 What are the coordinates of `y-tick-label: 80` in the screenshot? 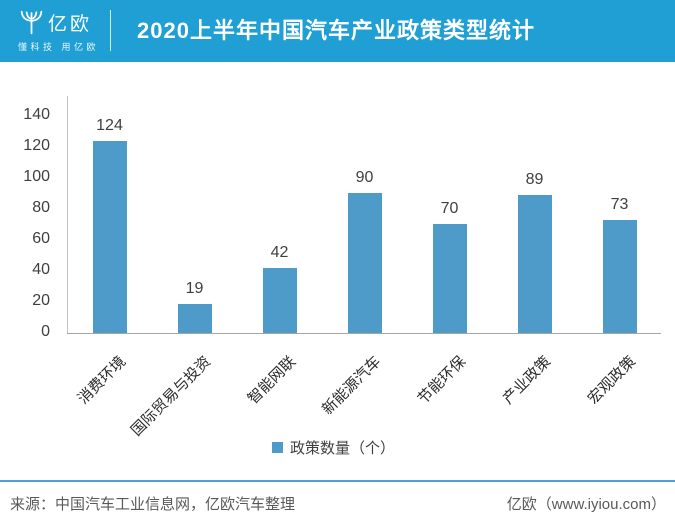 It's located at (41, 207).